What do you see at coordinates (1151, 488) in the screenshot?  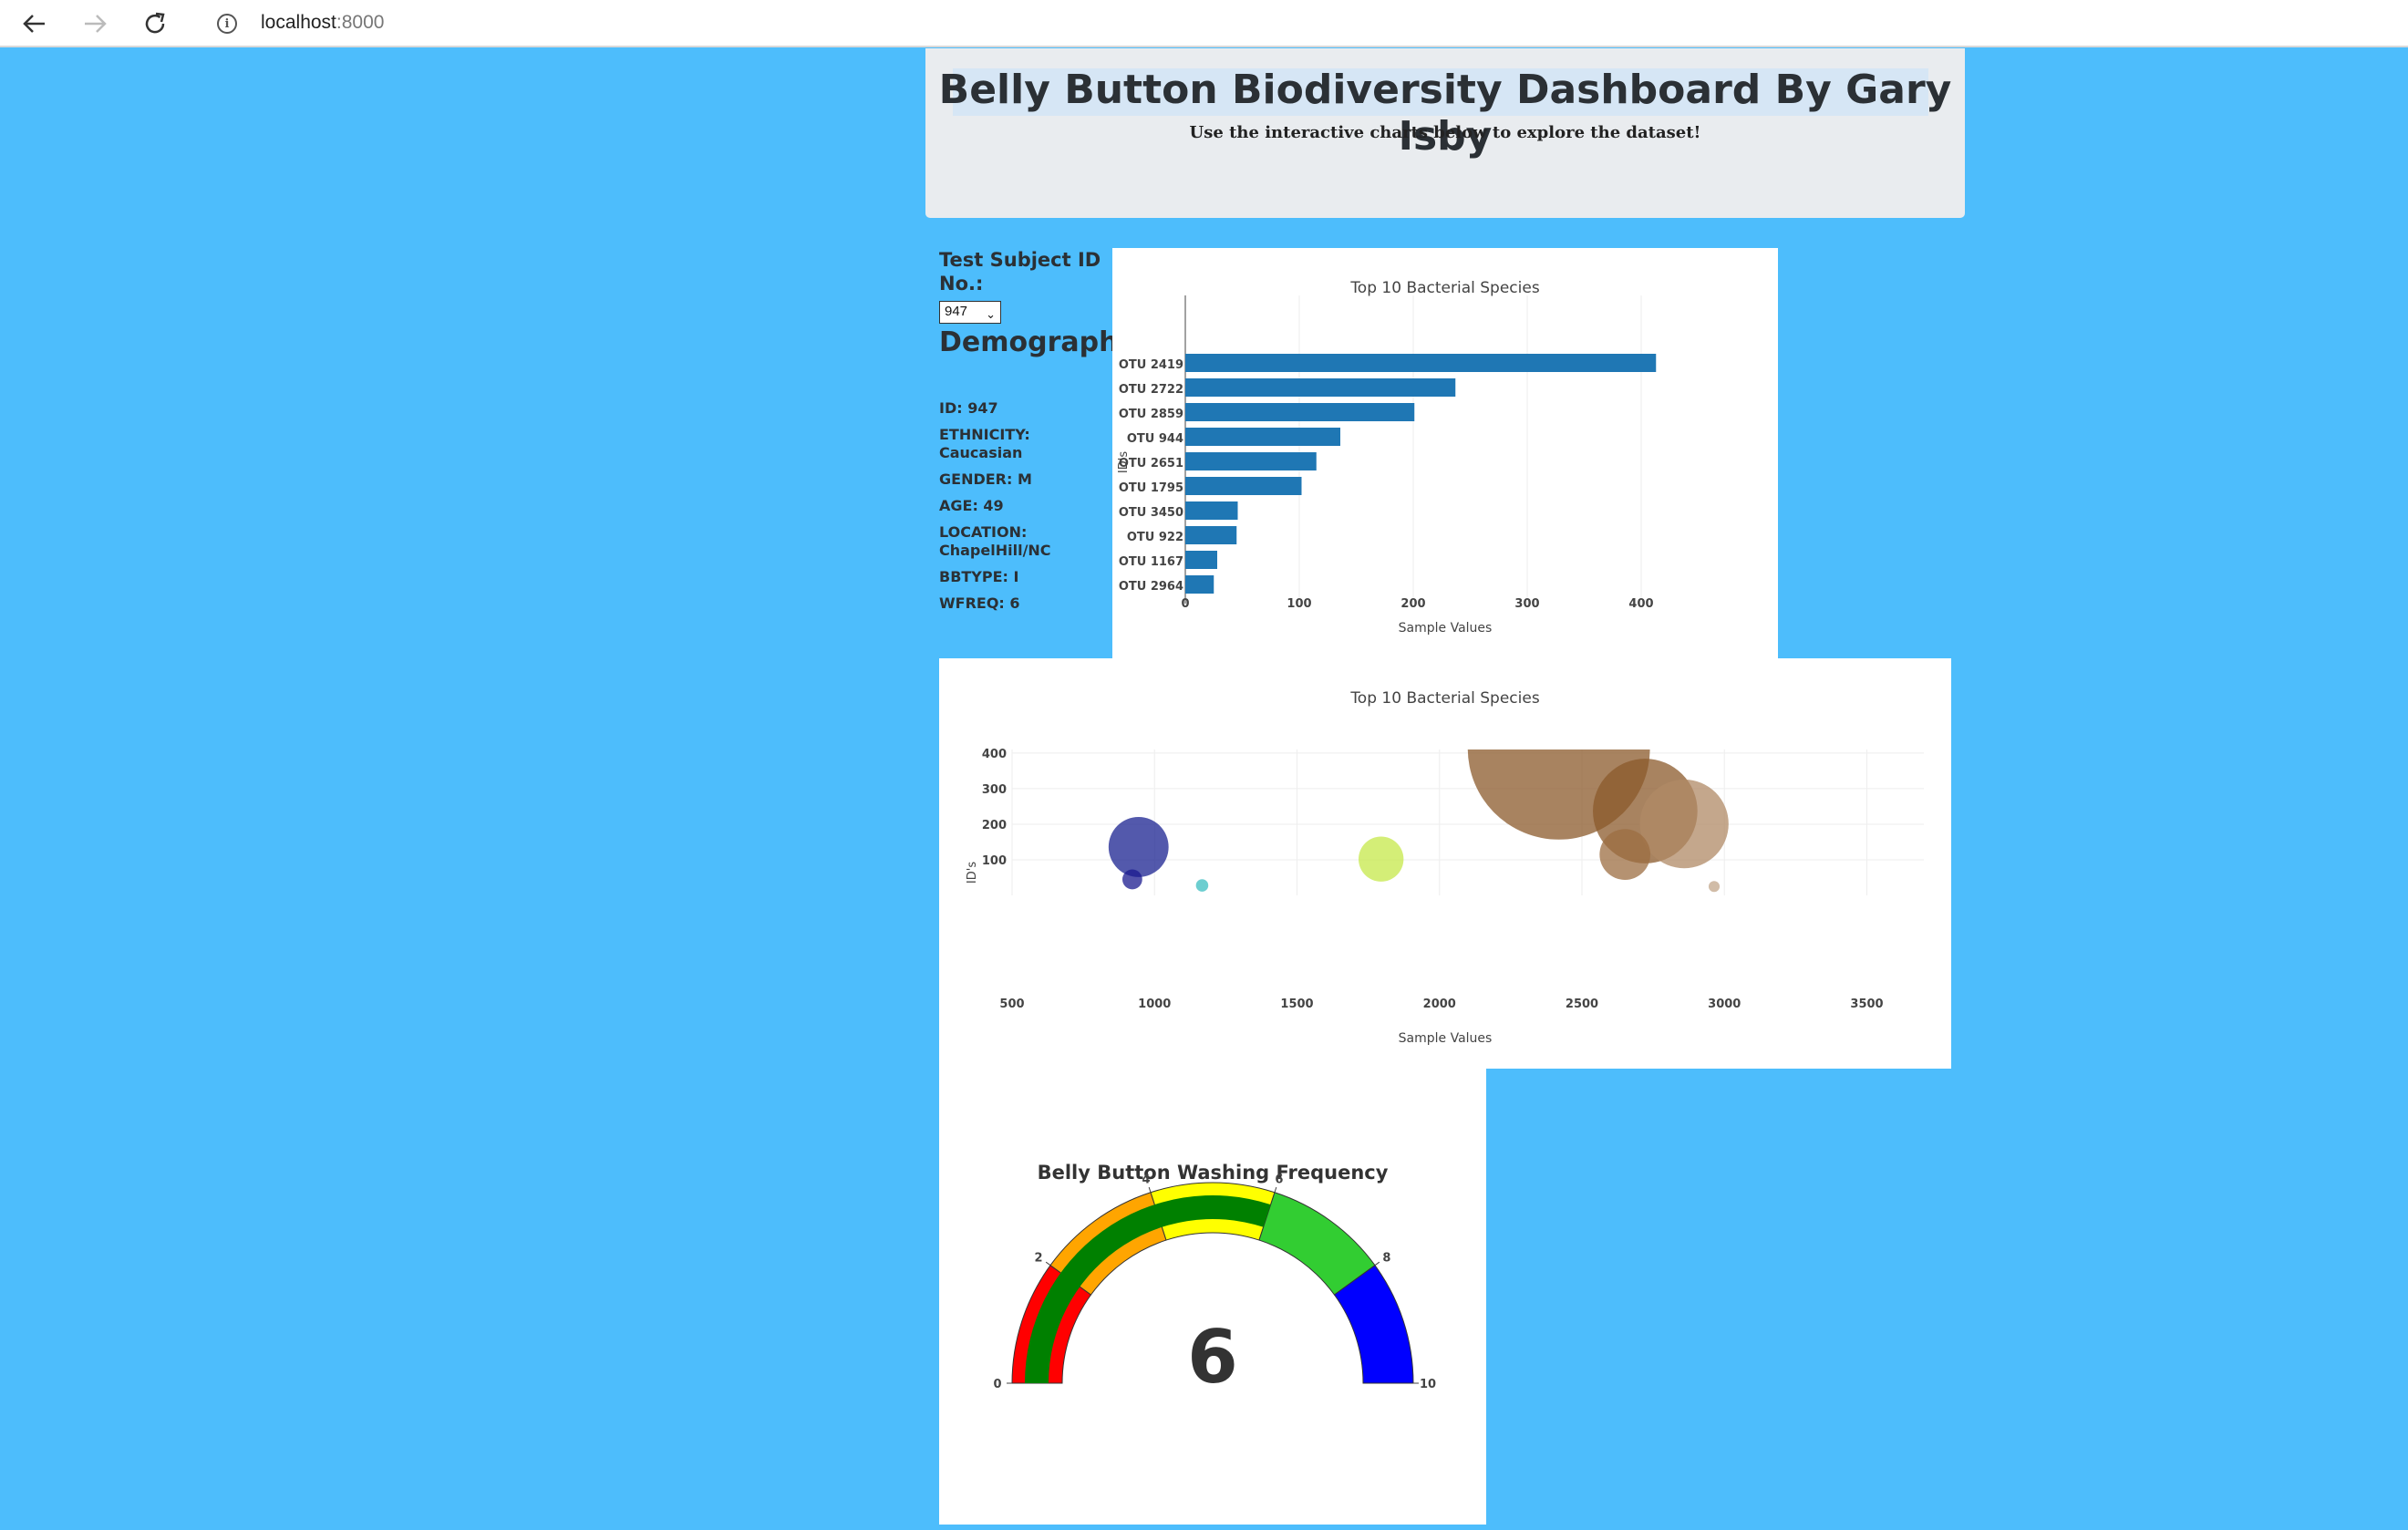 I see `bar-y-tick-label: OTU 1795` at bounding box center [1151, 488].